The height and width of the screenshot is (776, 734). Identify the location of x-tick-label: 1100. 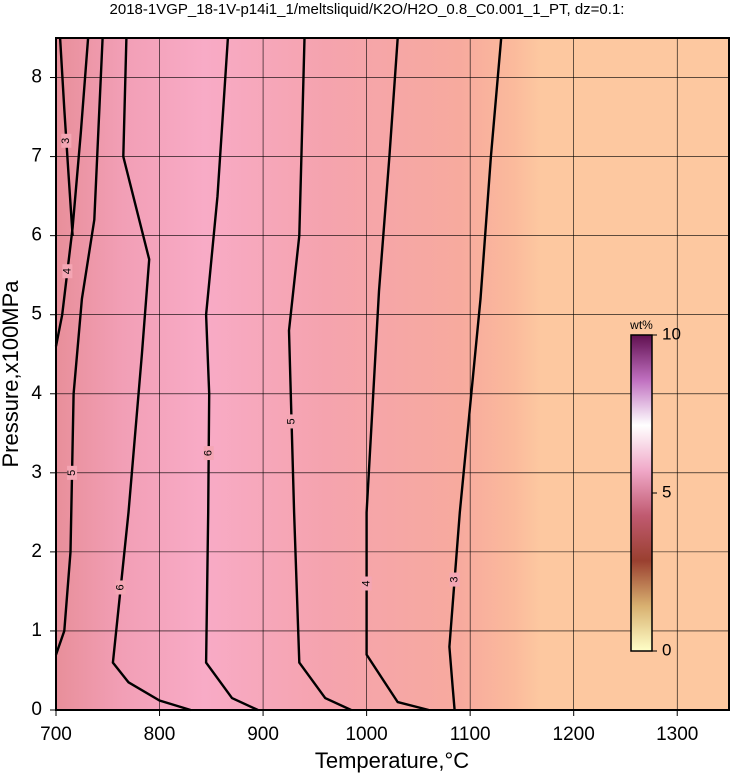
(470, 734).